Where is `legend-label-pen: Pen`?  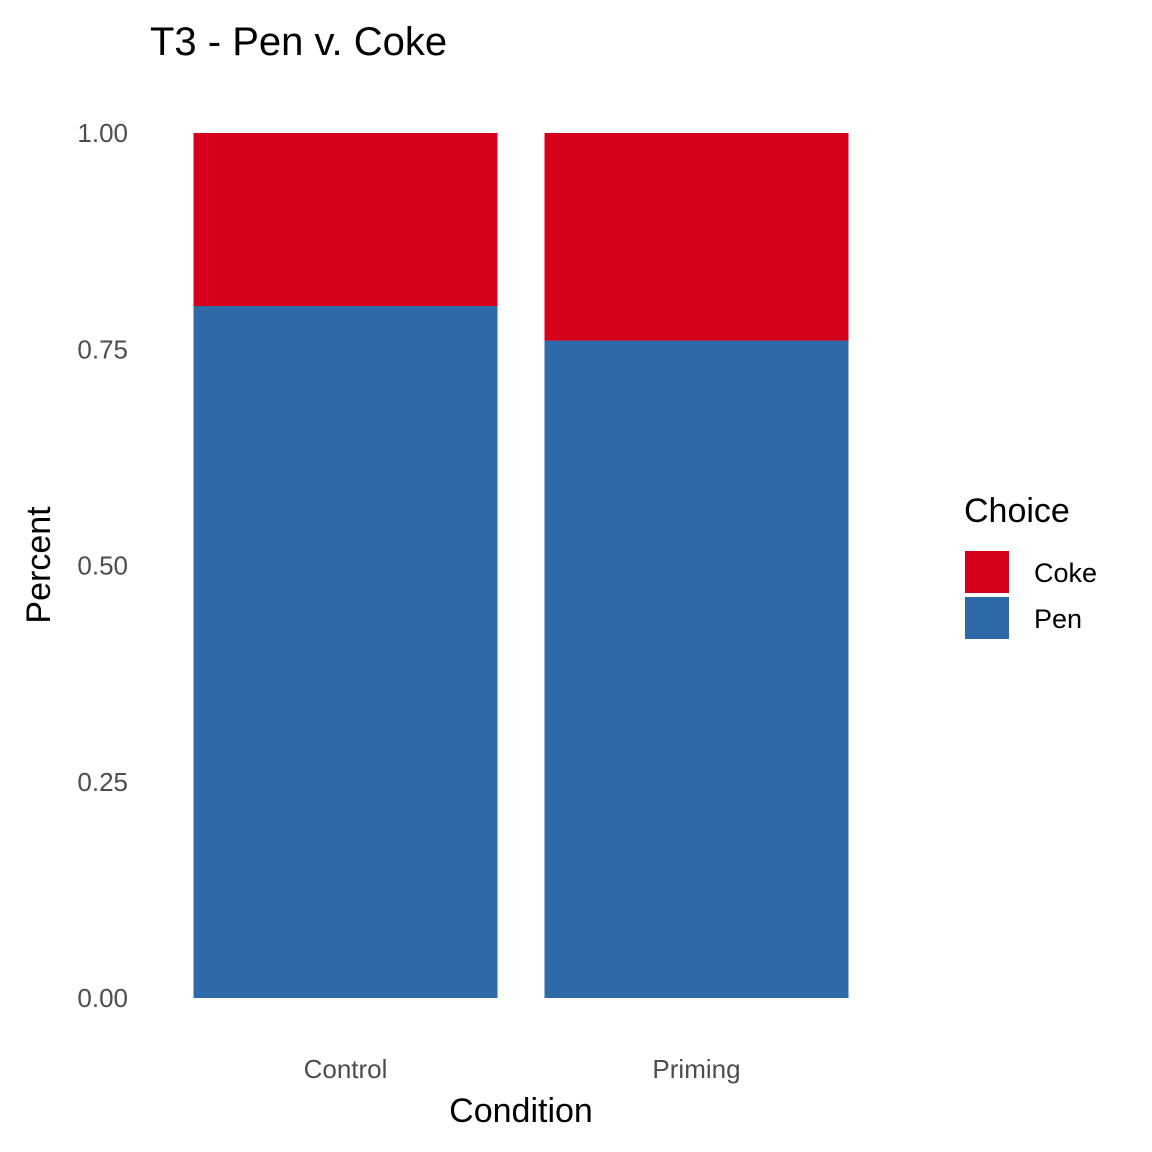 legend-label-pen: Pen is located at coordinates (1058, 619).